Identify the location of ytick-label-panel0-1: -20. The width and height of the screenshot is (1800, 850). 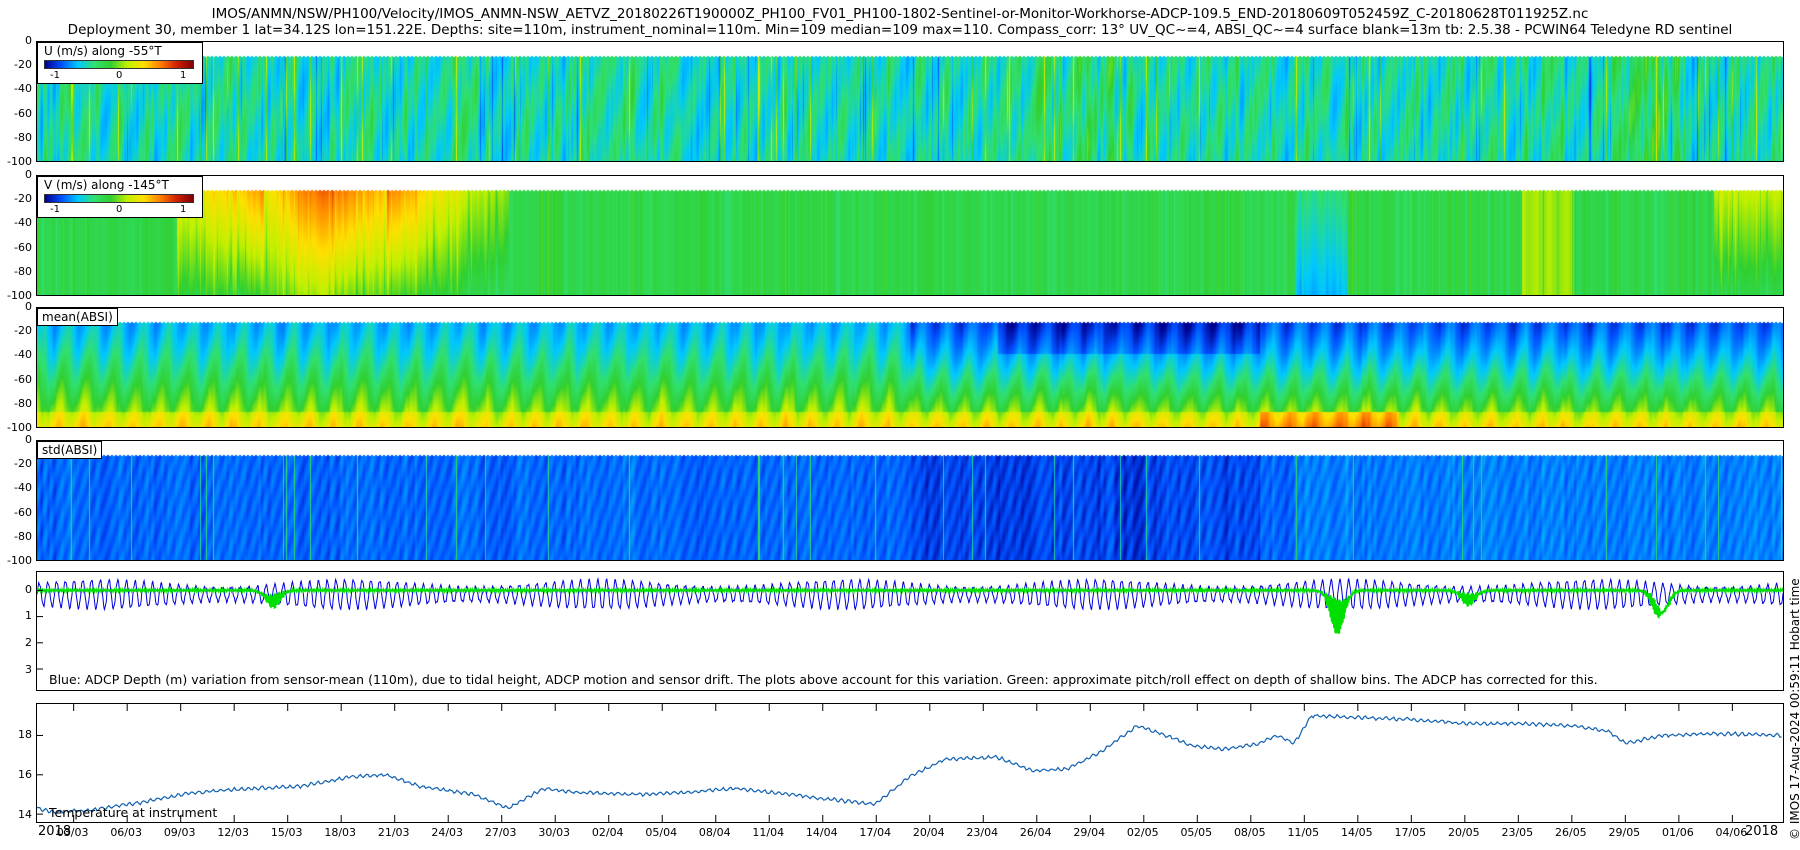
(23, 65).